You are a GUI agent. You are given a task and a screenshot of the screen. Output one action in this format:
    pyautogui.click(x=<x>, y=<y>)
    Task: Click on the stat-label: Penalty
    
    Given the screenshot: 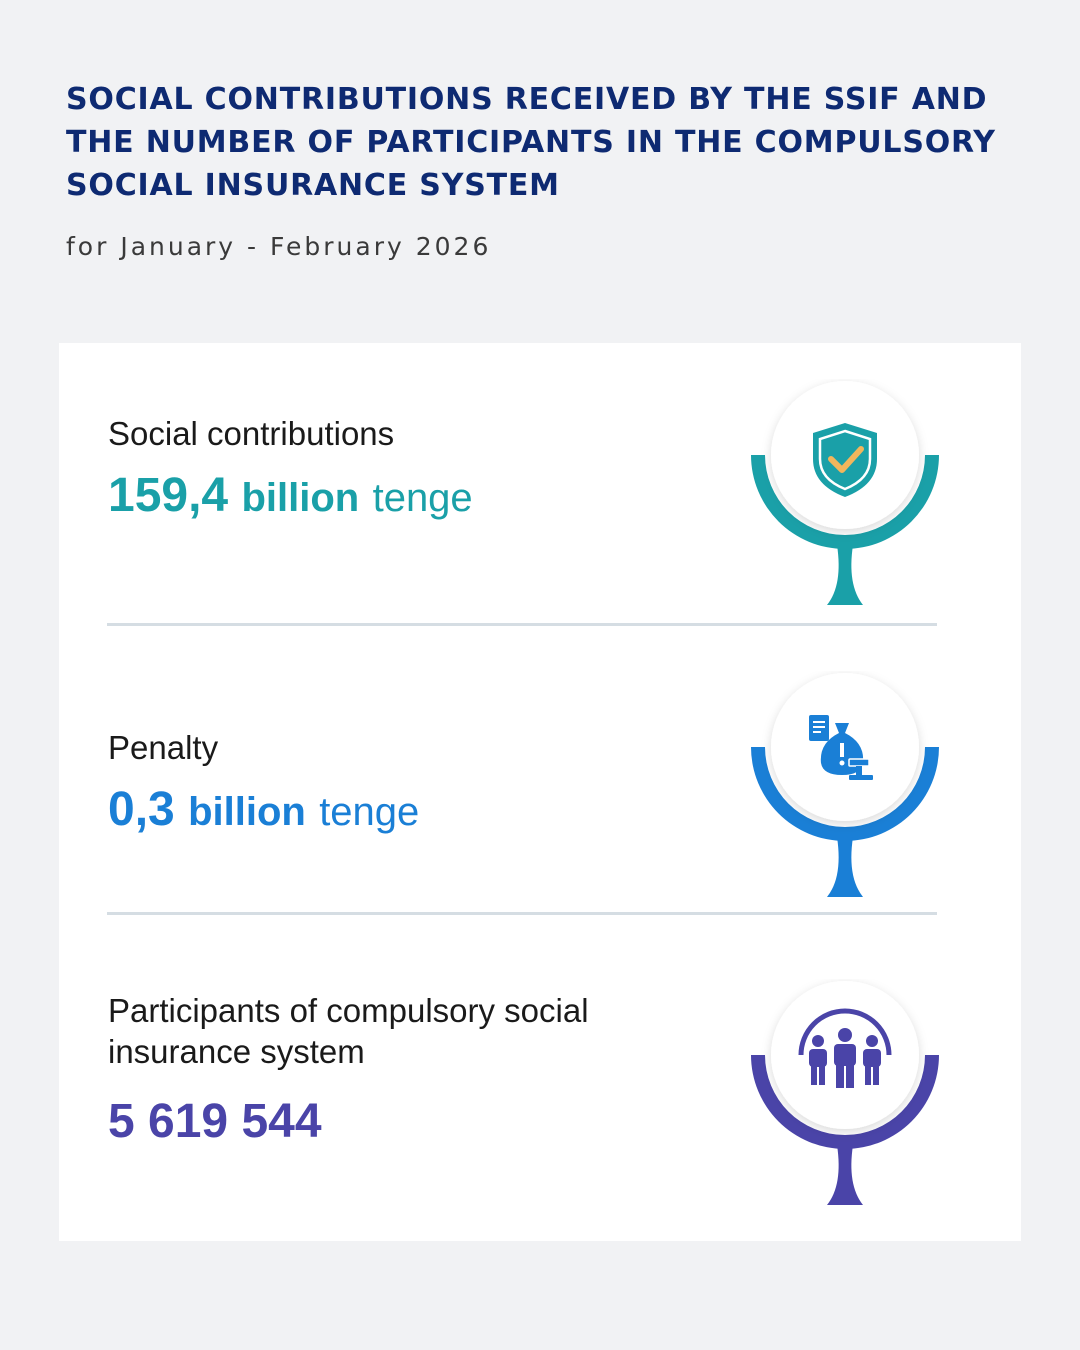 What is the action you would take?
    pyautogui.click(x=163, y=747)
    